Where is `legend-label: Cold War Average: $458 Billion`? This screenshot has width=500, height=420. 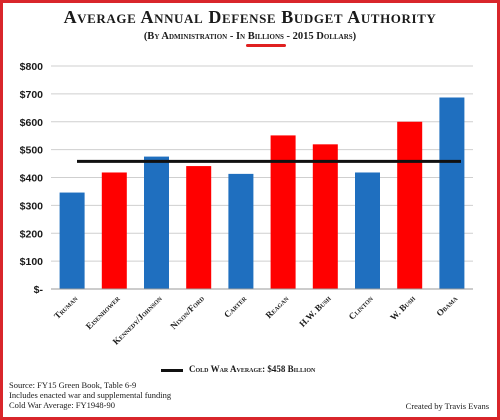 legend-label: Cold War Average: $458 Billion is located at coordinates (252, 369).